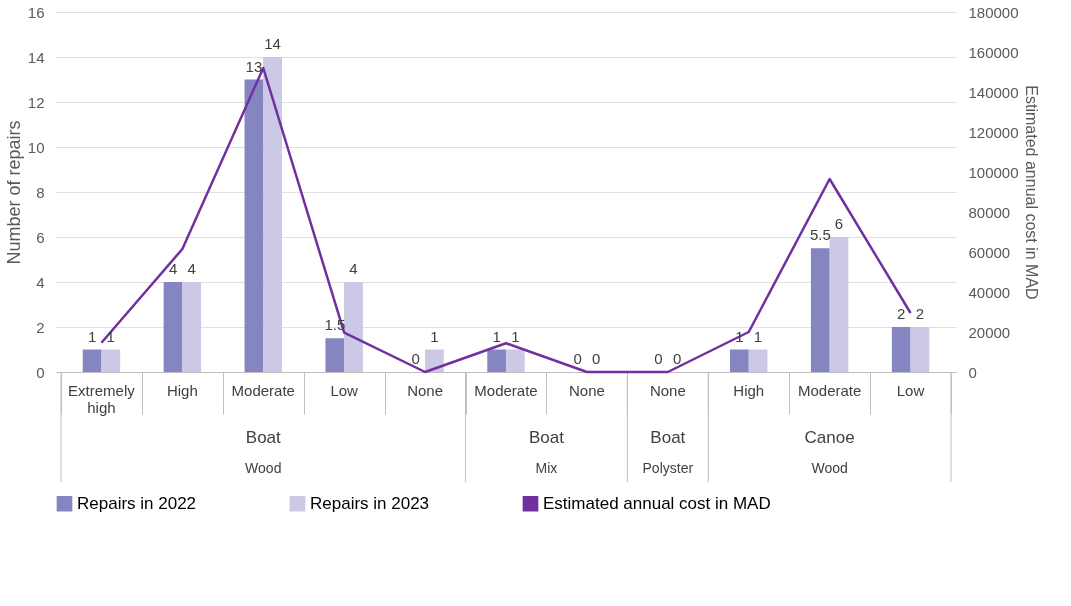 Image resolution: width=1071 pixels, height=606 pixels. What do you see at coordinates (102, 399) in the screenshot?
I see `x-tick-label: Extremely high` at bounding box center [102, 399].